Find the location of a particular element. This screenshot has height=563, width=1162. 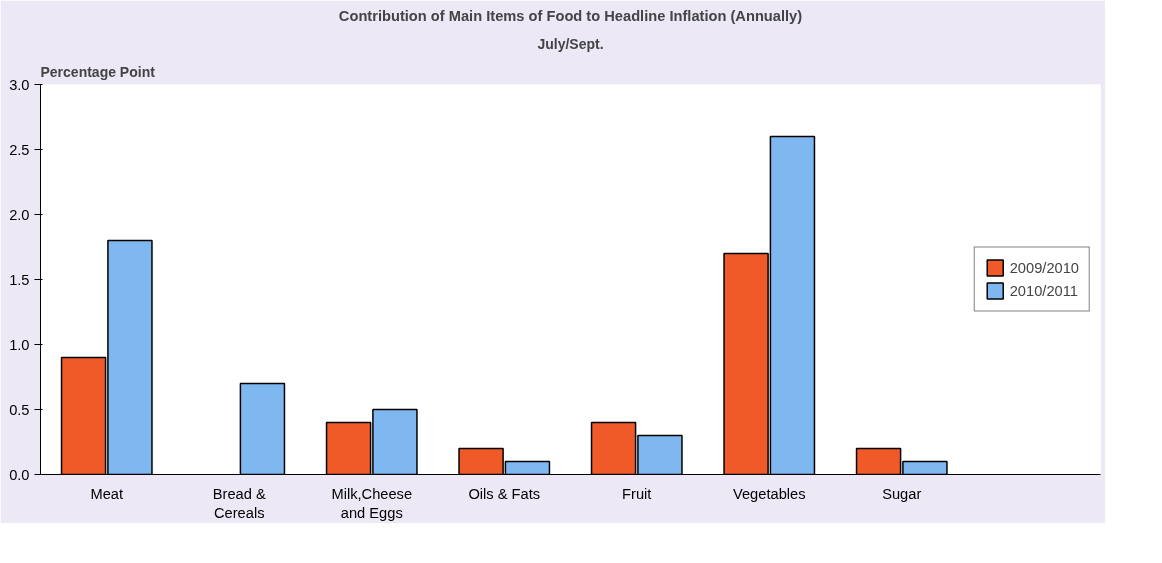

x-tick-label: Sugar is located at coordinates (902, 493).